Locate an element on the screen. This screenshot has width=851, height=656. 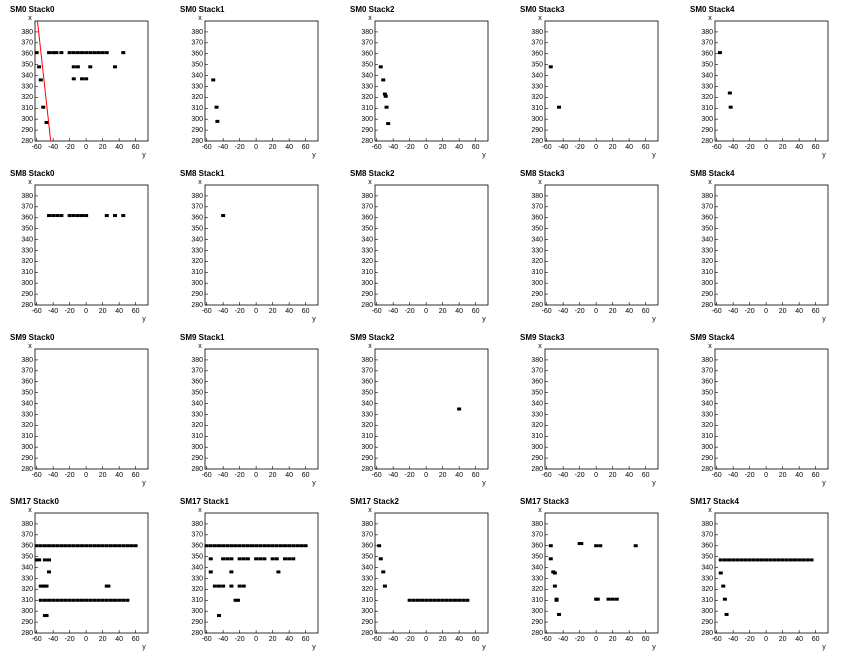
chart-title: SM9 Stack0 is located at coordinates (32, 337).